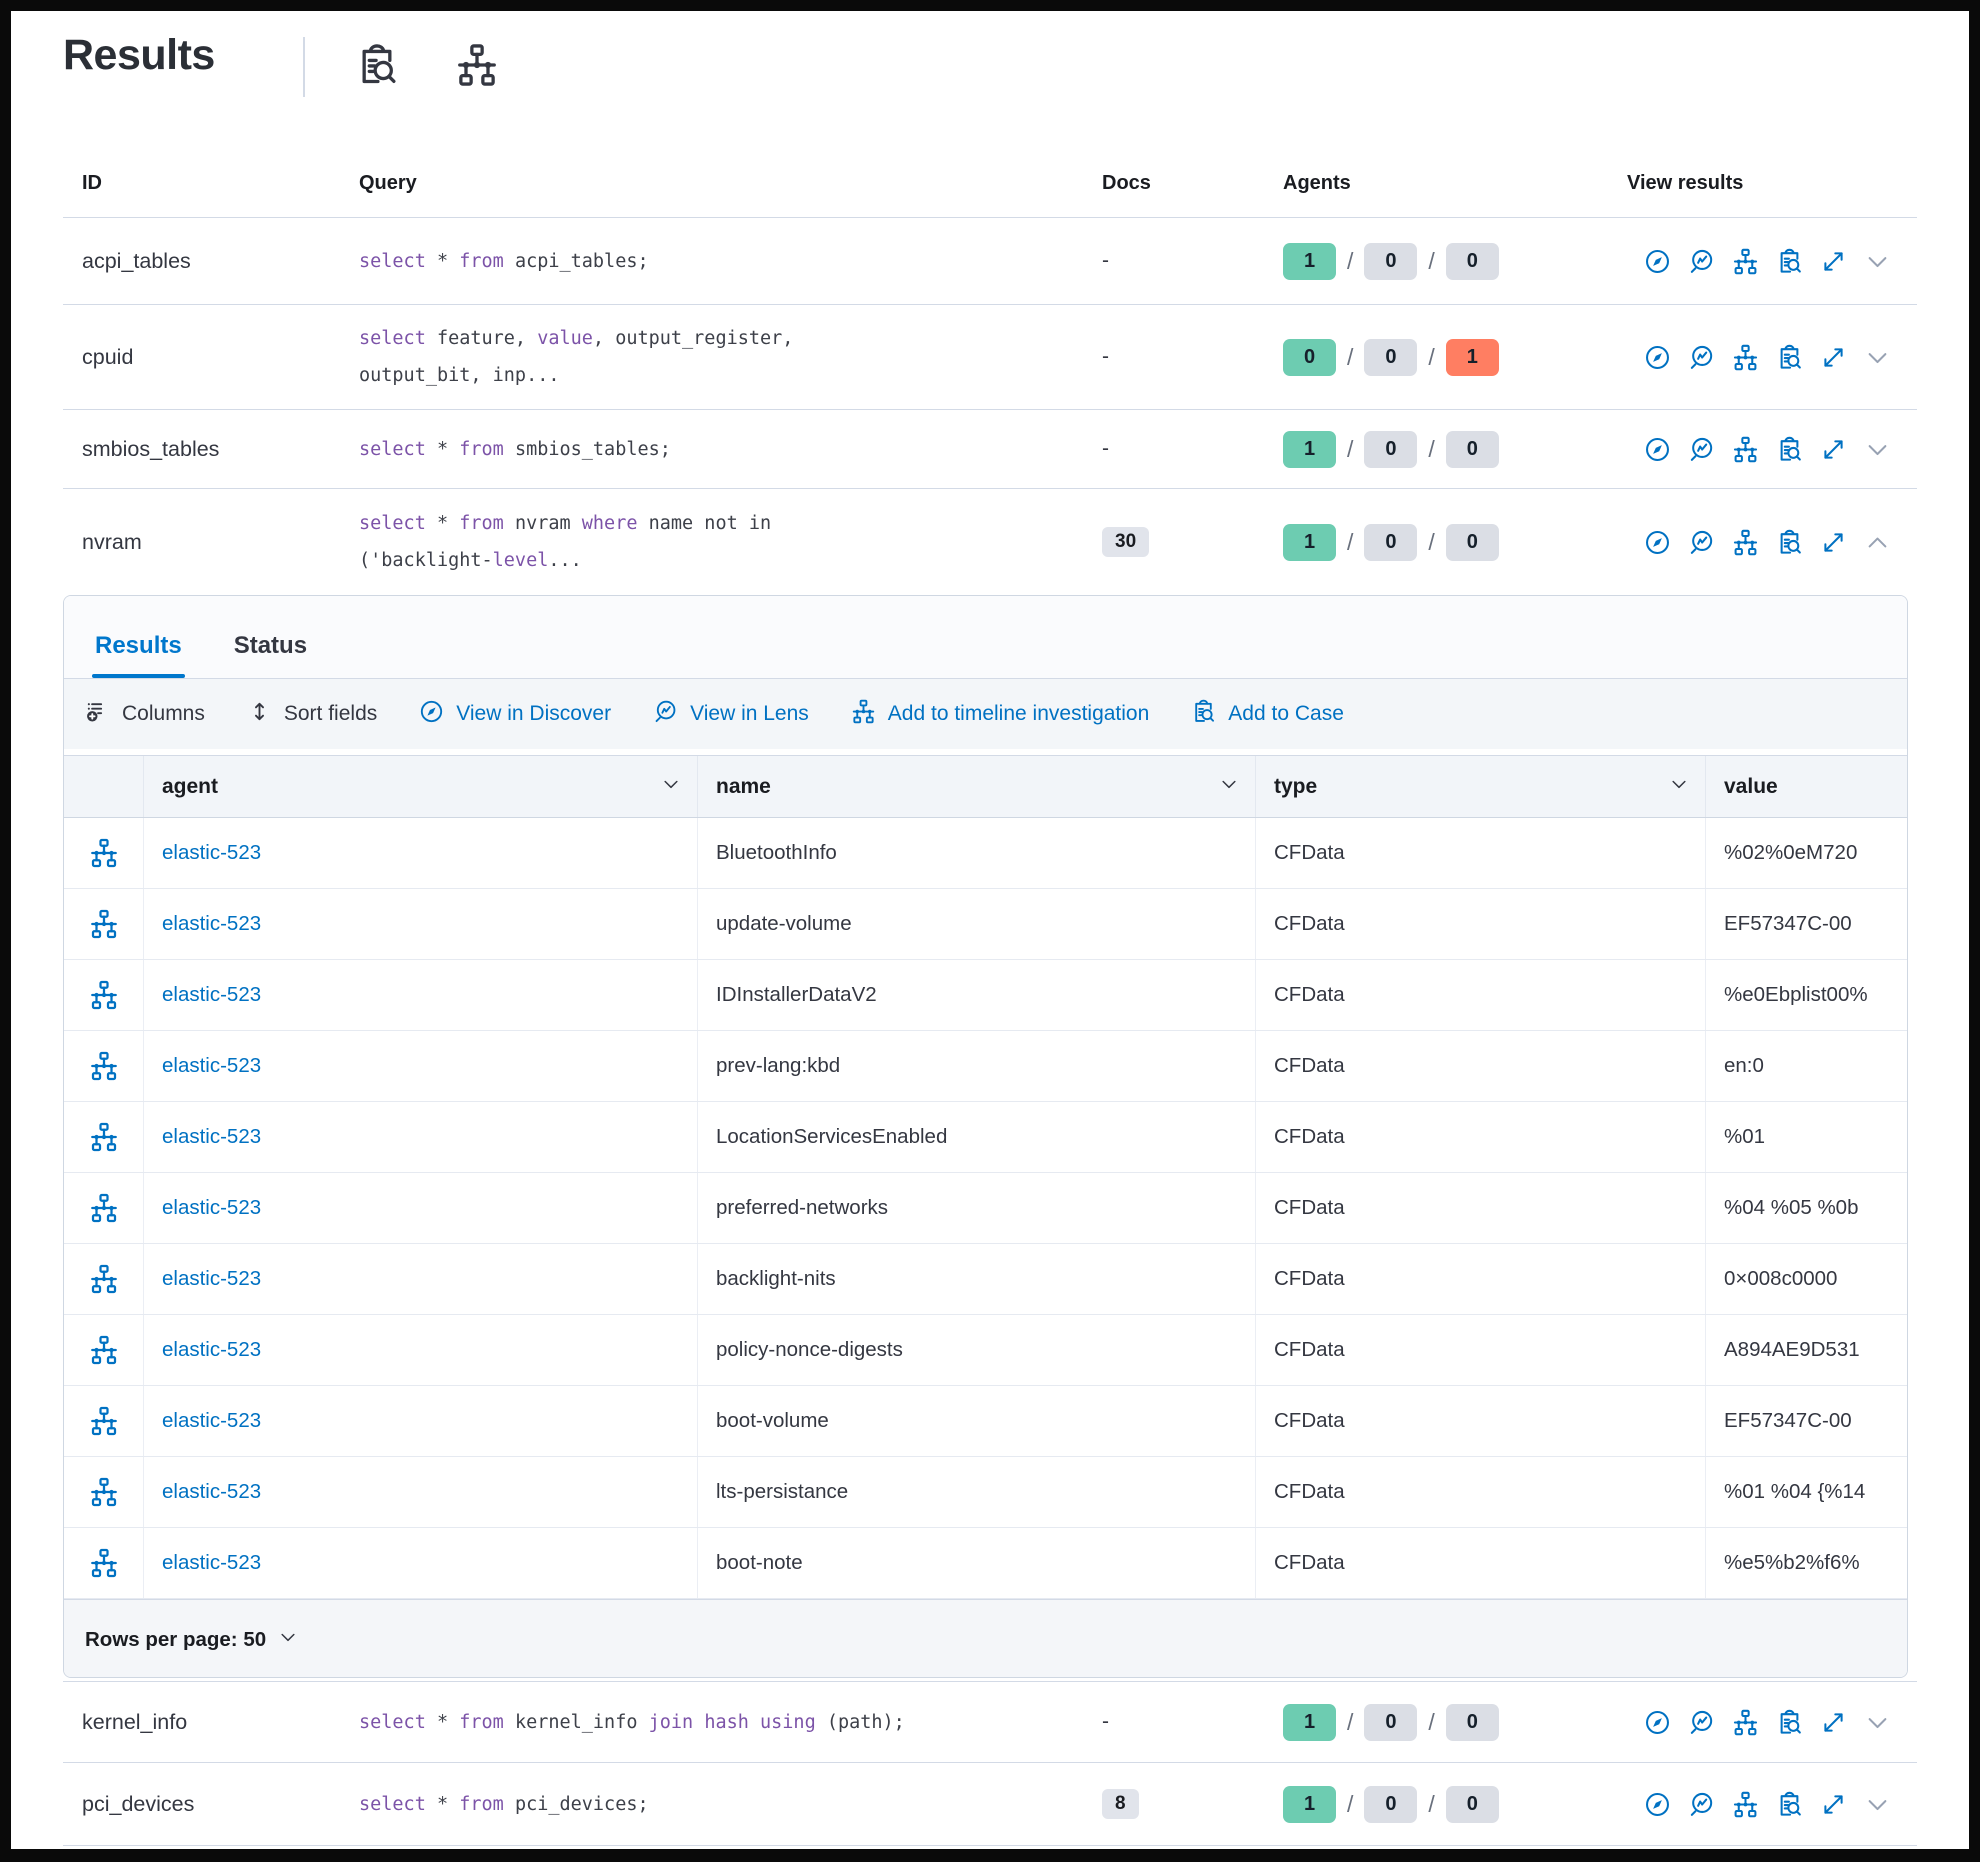 The height and width of the screenshot is (1862, 1980). Describe the element at coordinates (1877, 542) in the screenshot. I see `chevron-up-icon` at that location.